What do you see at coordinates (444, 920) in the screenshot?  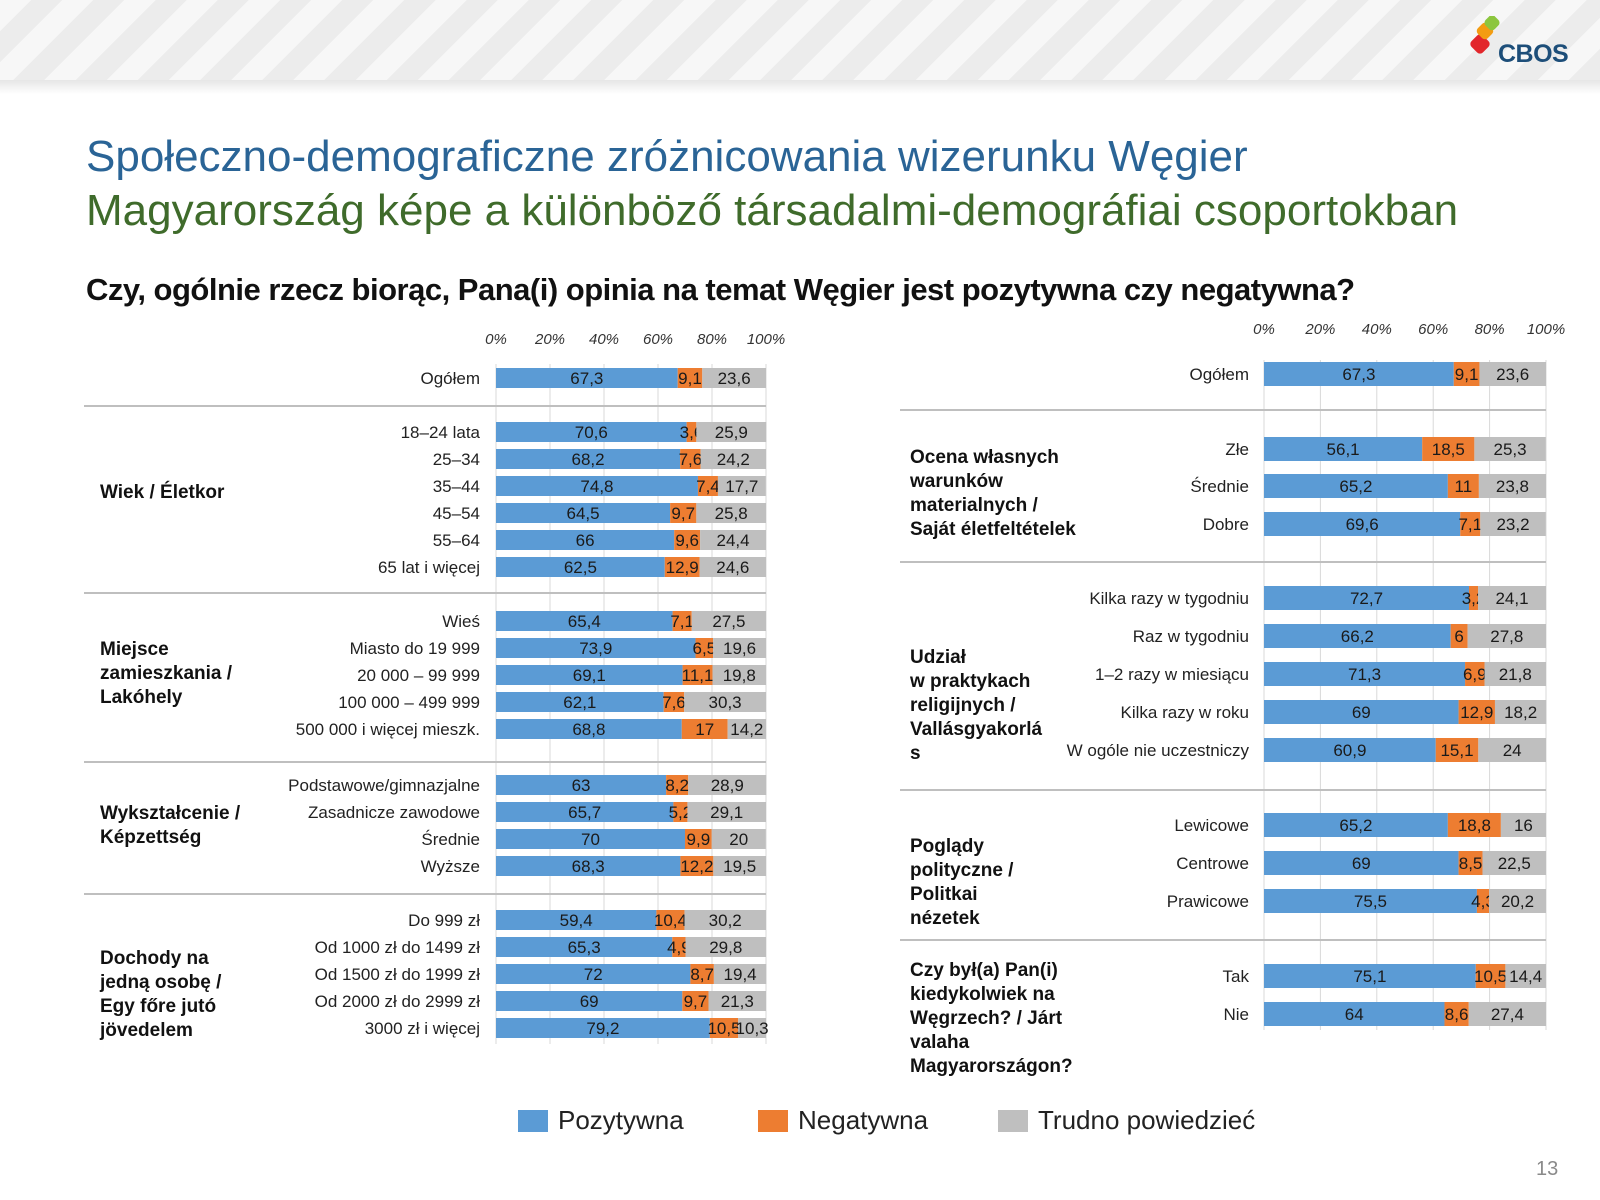 I see `row-label: Do 999 zł` at bounding box center [444, 920].